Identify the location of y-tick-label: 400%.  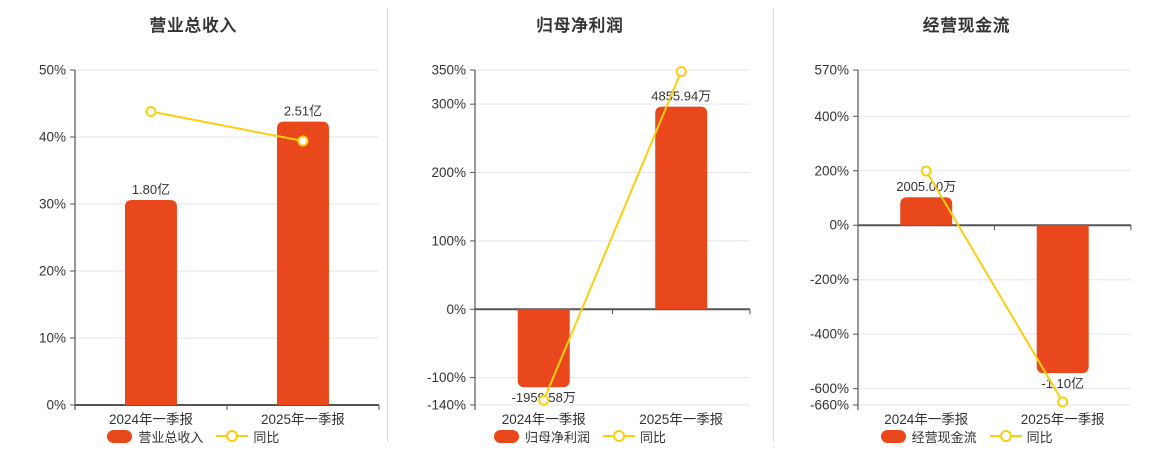
(832, 116).